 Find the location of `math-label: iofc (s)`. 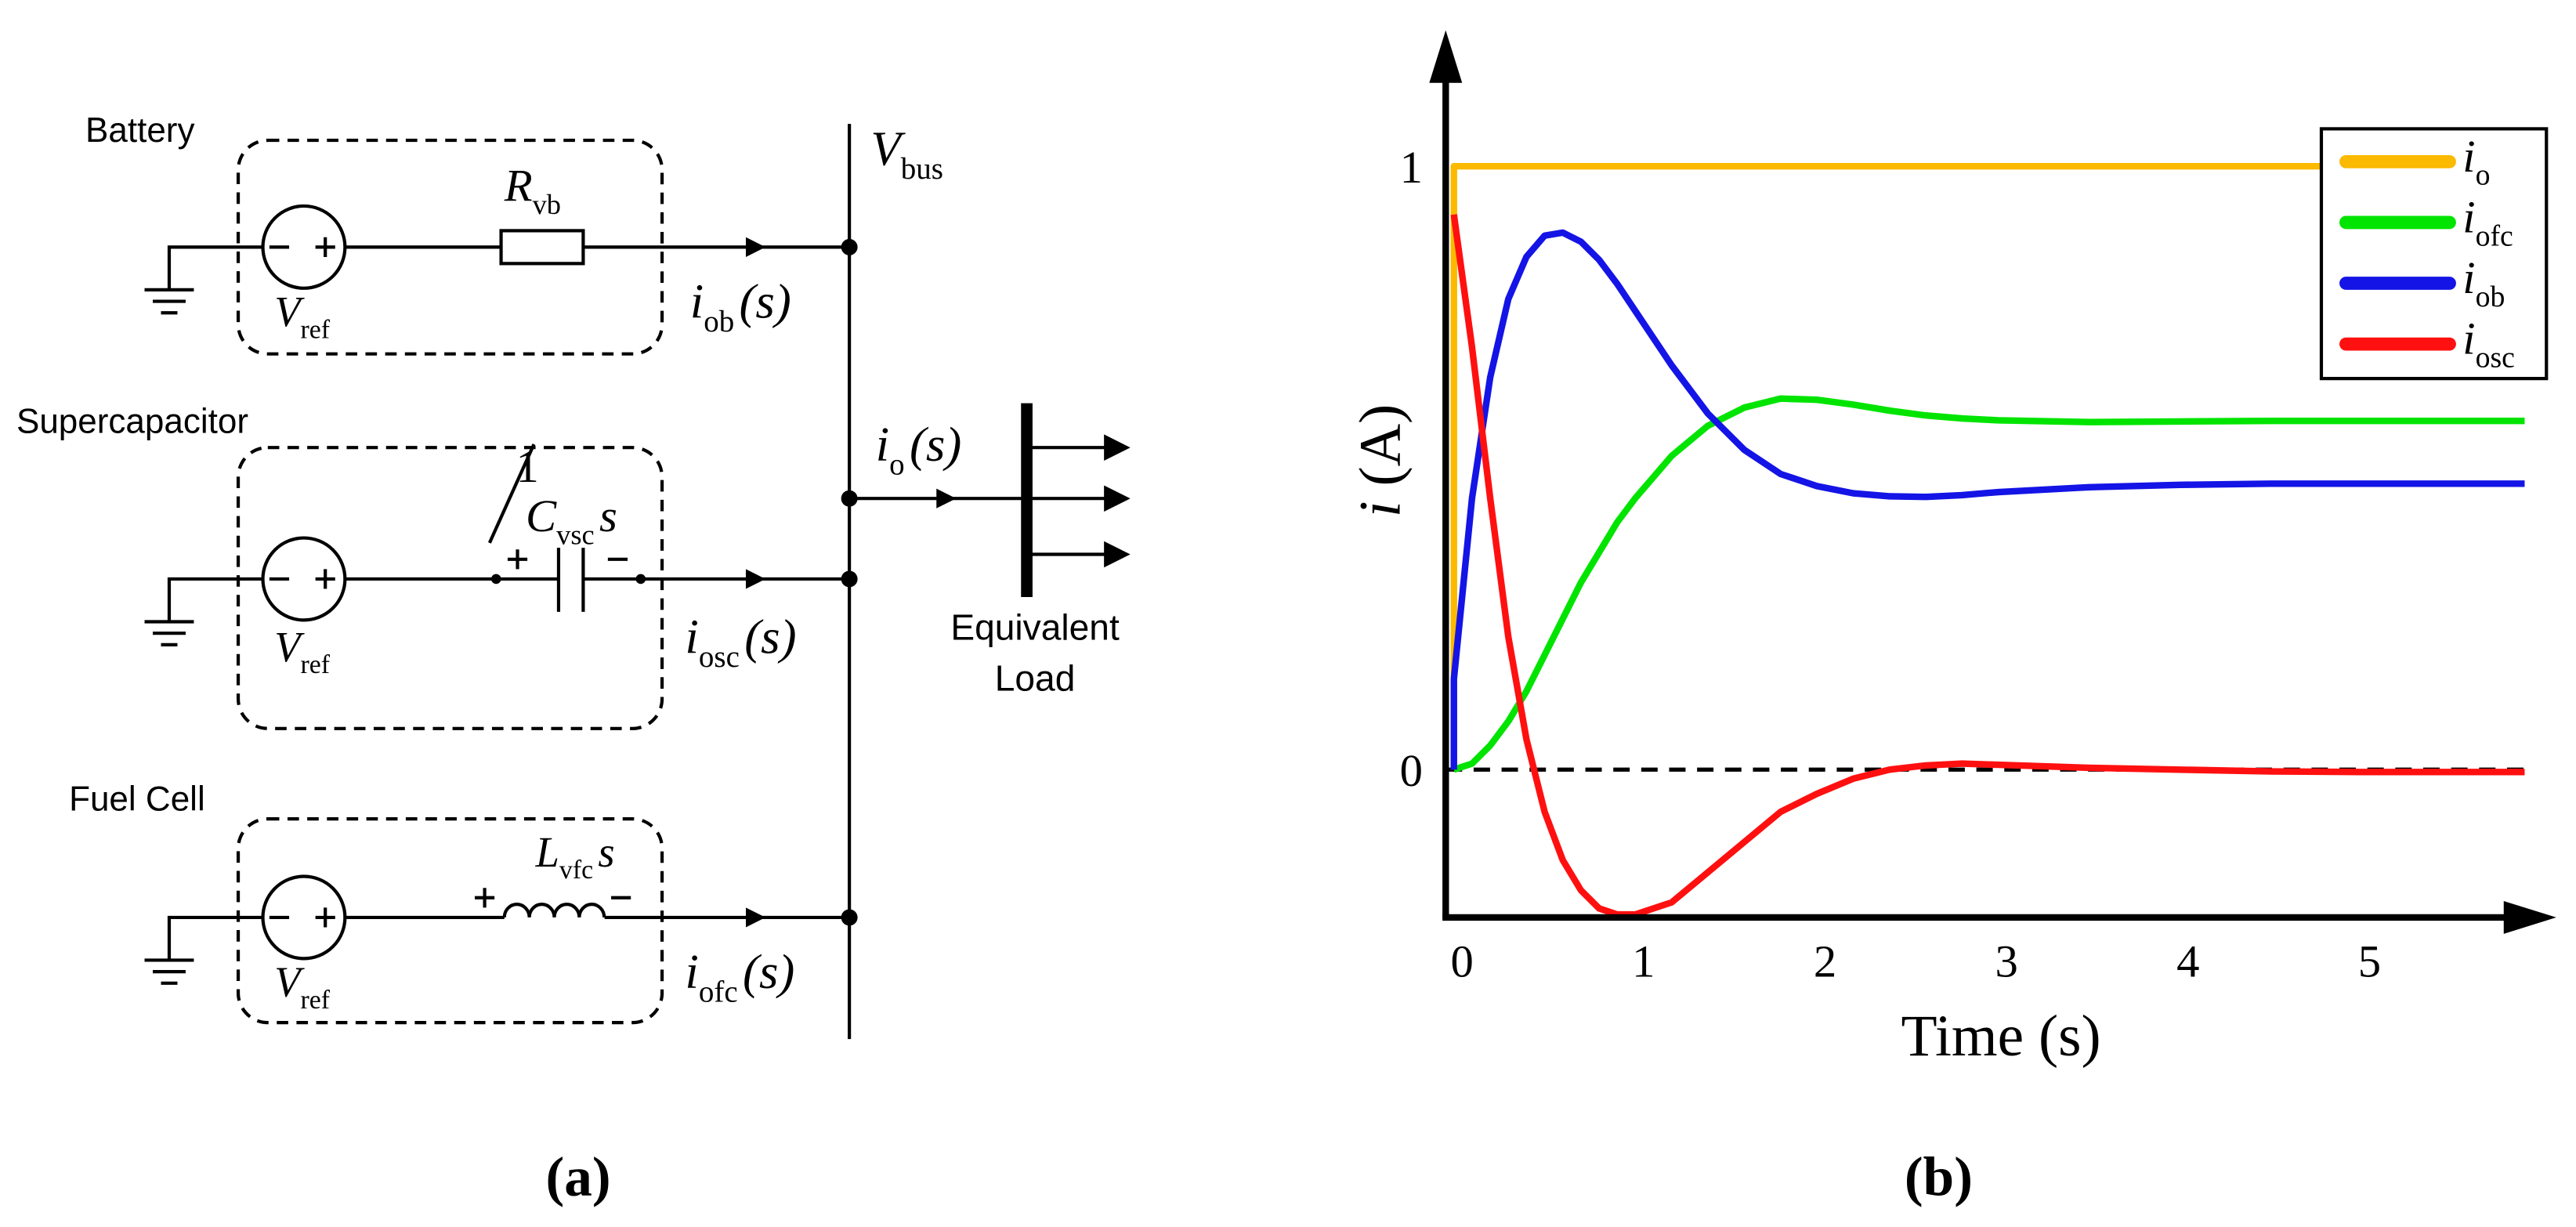

math-label: iofc (s) is located at coordinates (740, 976).